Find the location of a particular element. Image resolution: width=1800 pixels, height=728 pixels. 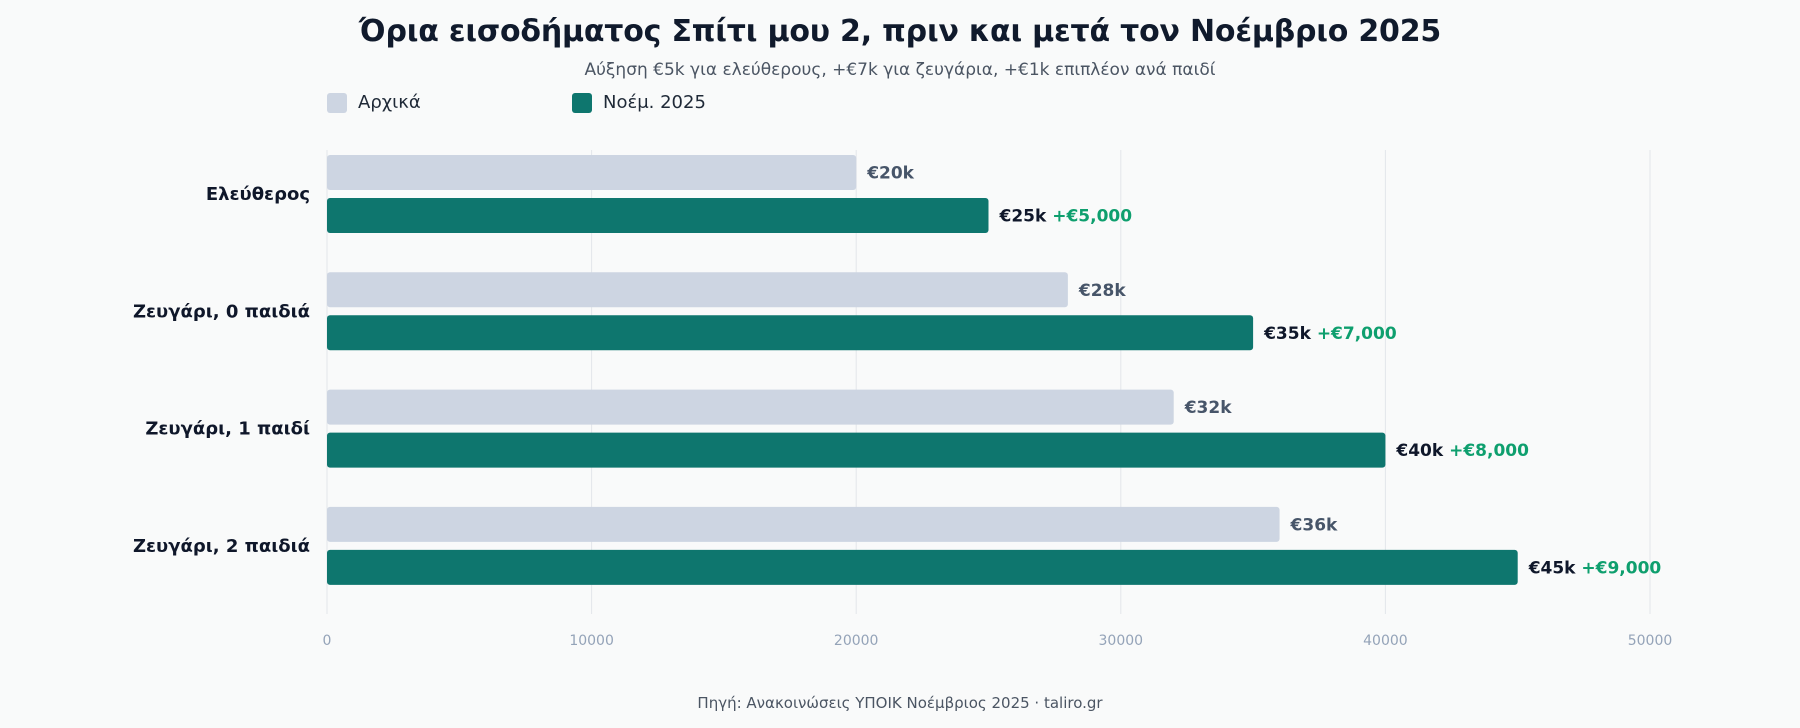

value-label-updated: €45k +€9,000 is located at coordinates (1595, 568).